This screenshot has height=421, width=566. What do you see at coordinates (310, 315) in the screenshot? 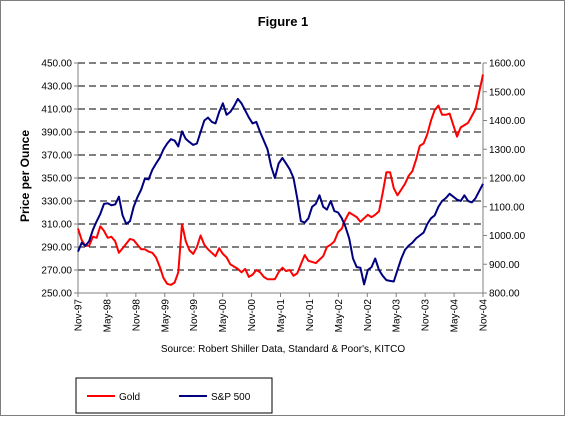
I see `x-tick-label: Nov-01` at bounding box center [310, 315].